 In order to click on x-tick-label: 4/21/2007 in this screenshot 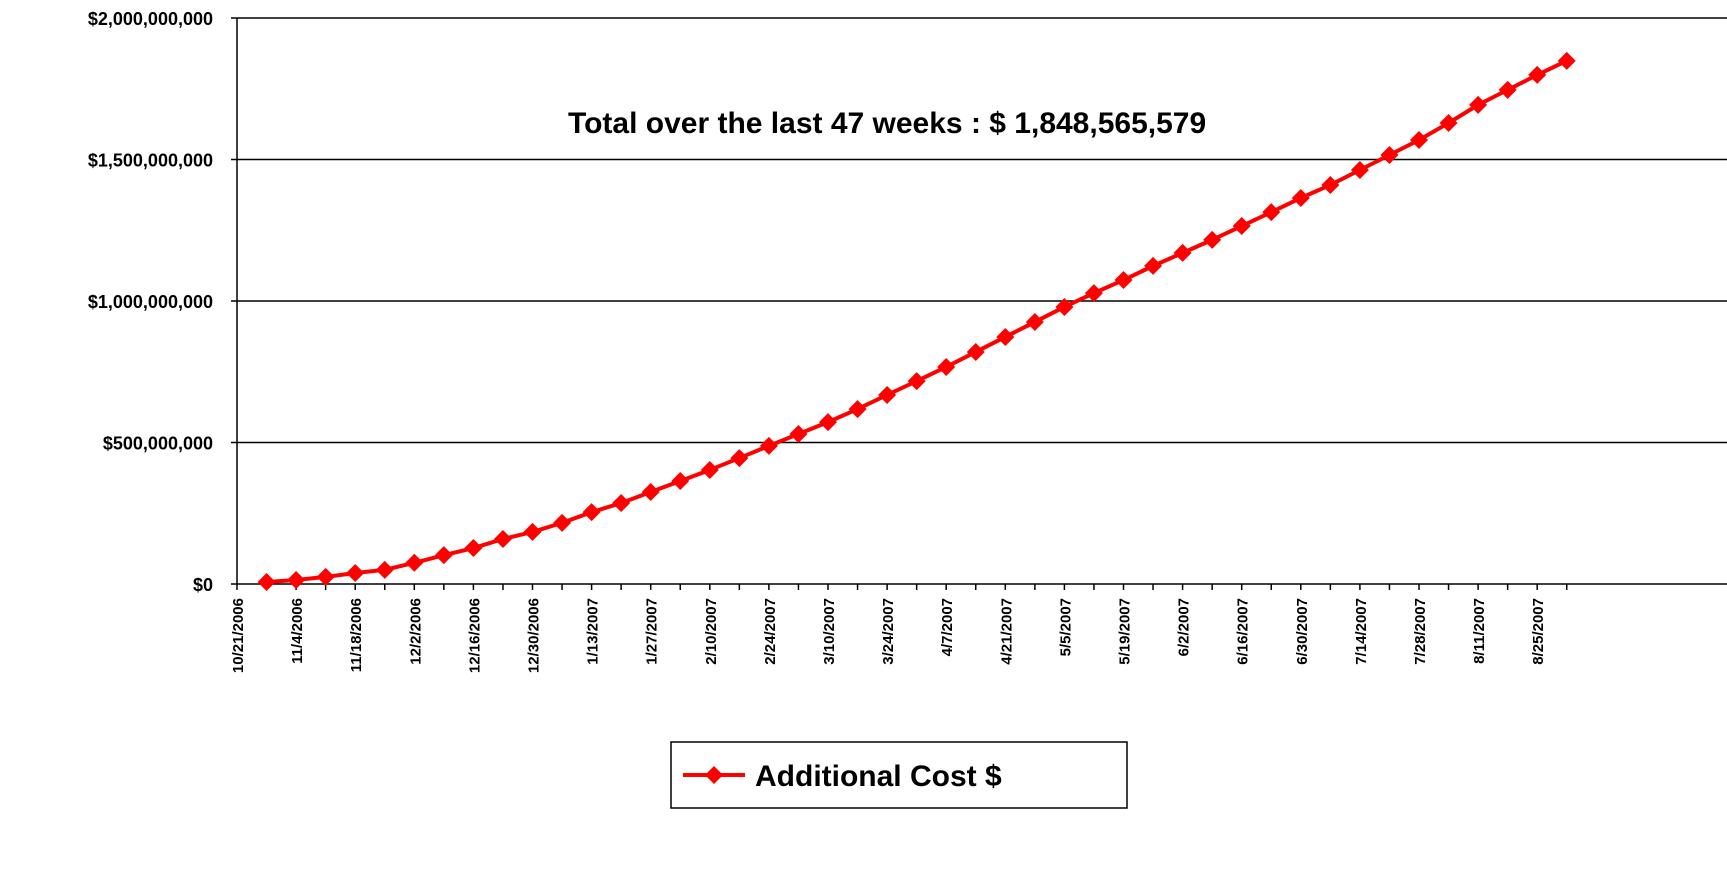, I will do `click(1006, 631)`.